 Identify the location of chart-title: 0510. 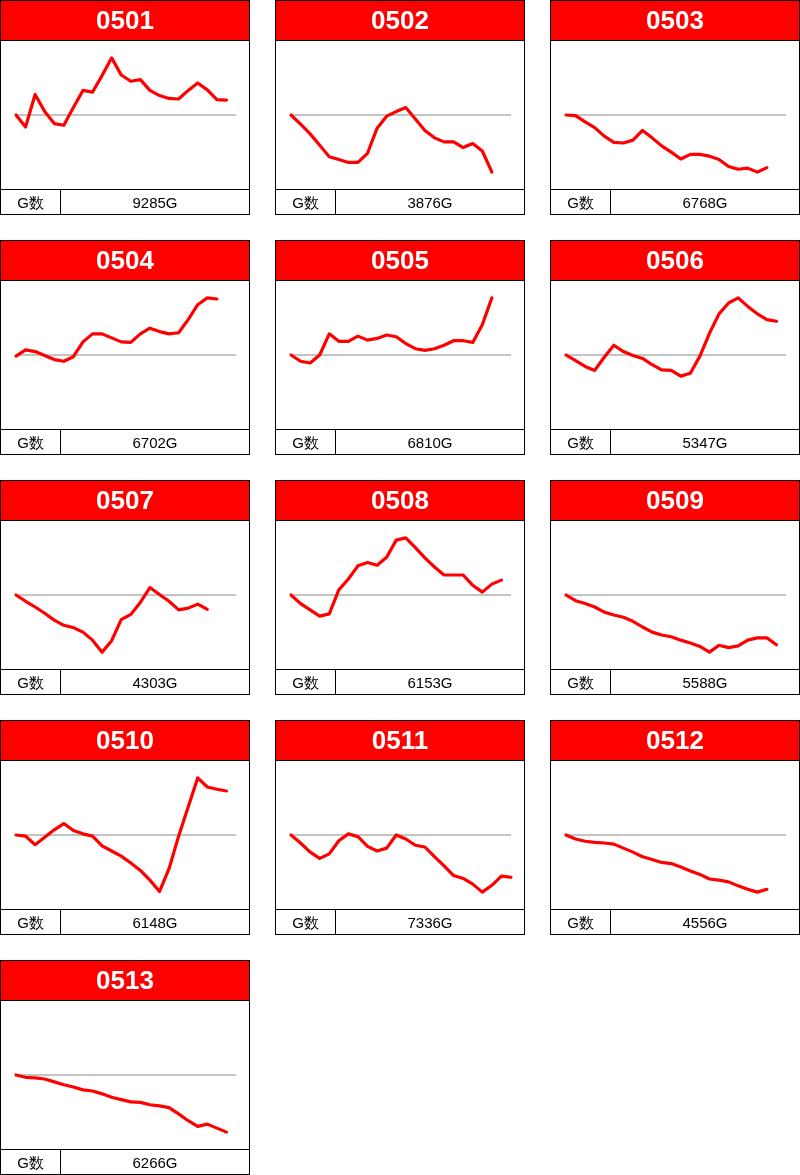
(125, 741).